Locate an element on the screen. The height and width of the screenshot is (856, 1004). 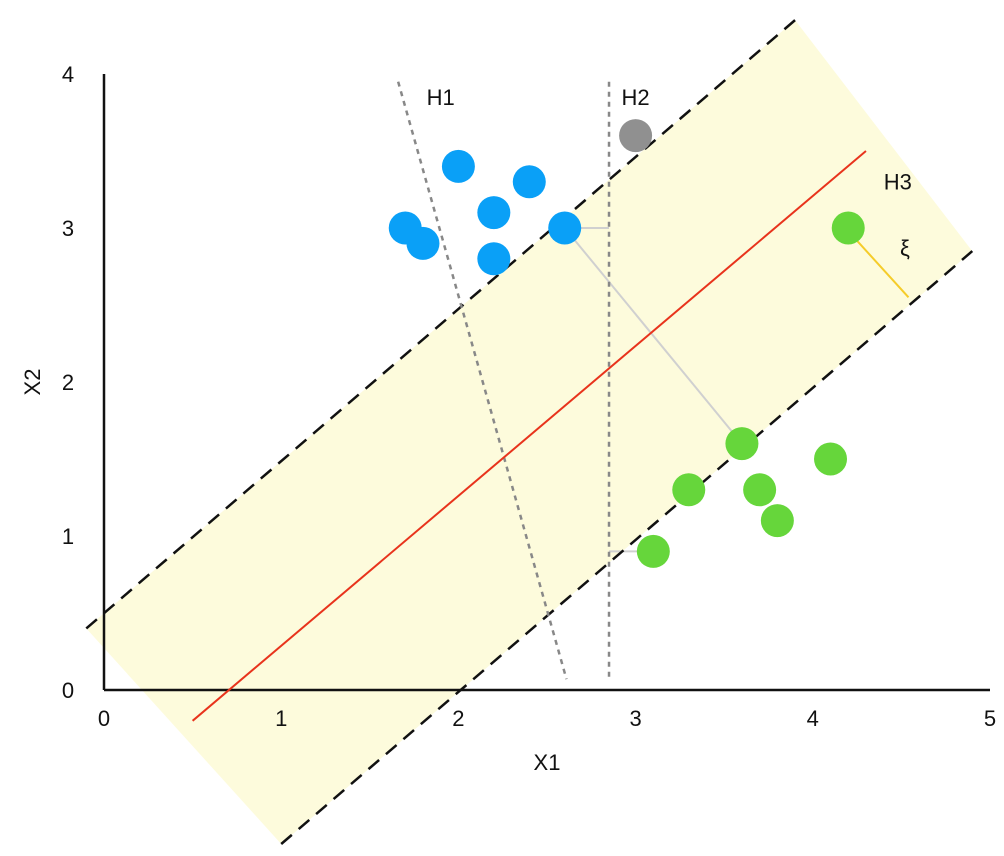
hyperplane-label-h2: H2 is located at coordinates (636, 97).